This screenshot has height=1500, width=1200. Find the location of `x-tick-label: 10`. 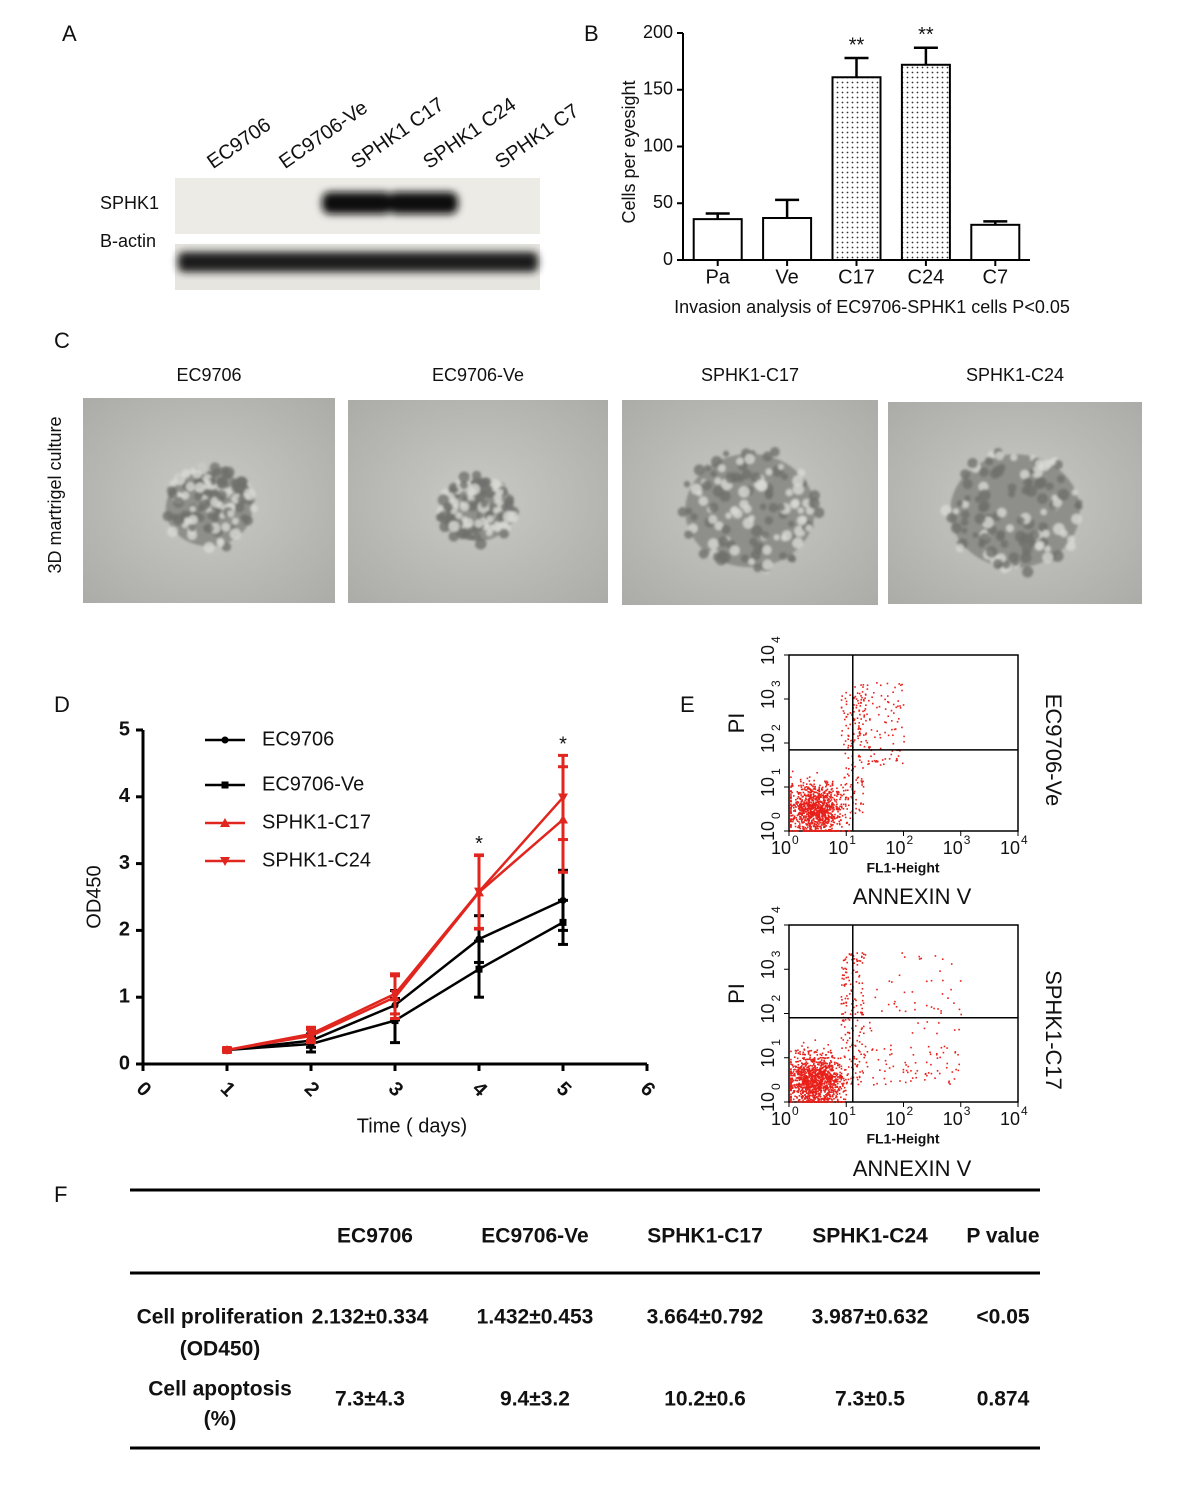

x-tick-label: 10 is located at coordinates (895, 1119).